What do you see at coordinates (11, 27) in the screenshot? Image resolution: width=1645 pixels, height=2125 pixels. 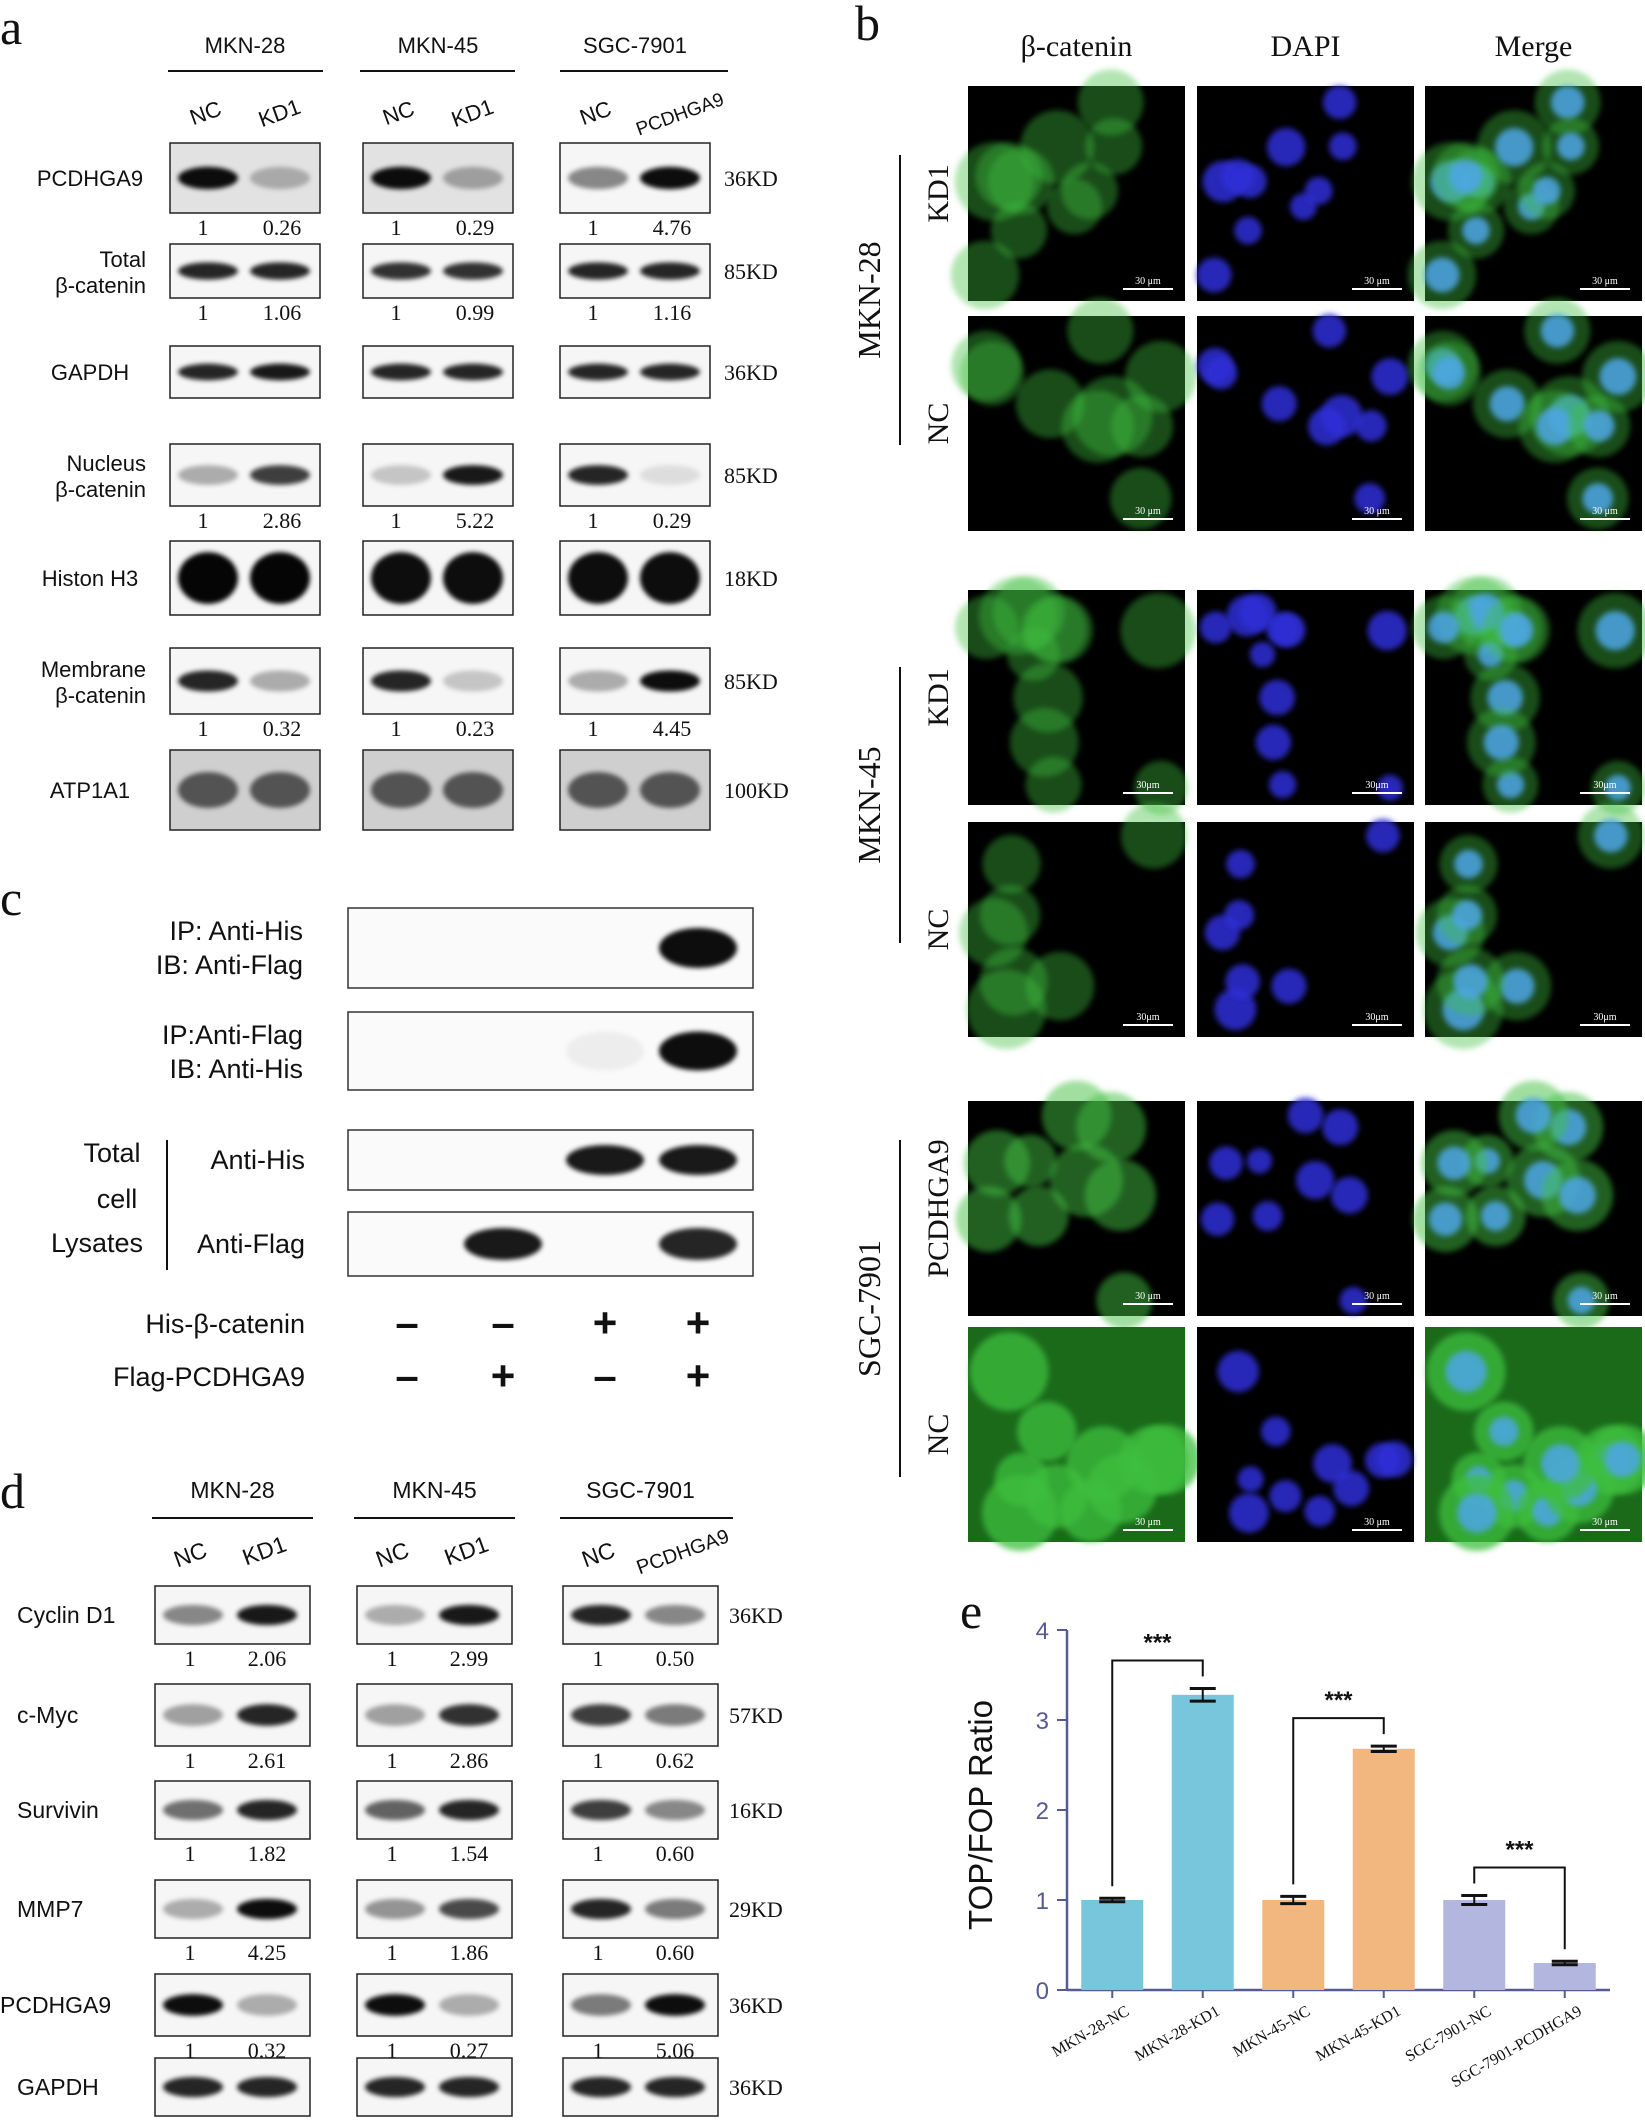 I see `panel-letter-a: a` at bounding box center [11, 27].